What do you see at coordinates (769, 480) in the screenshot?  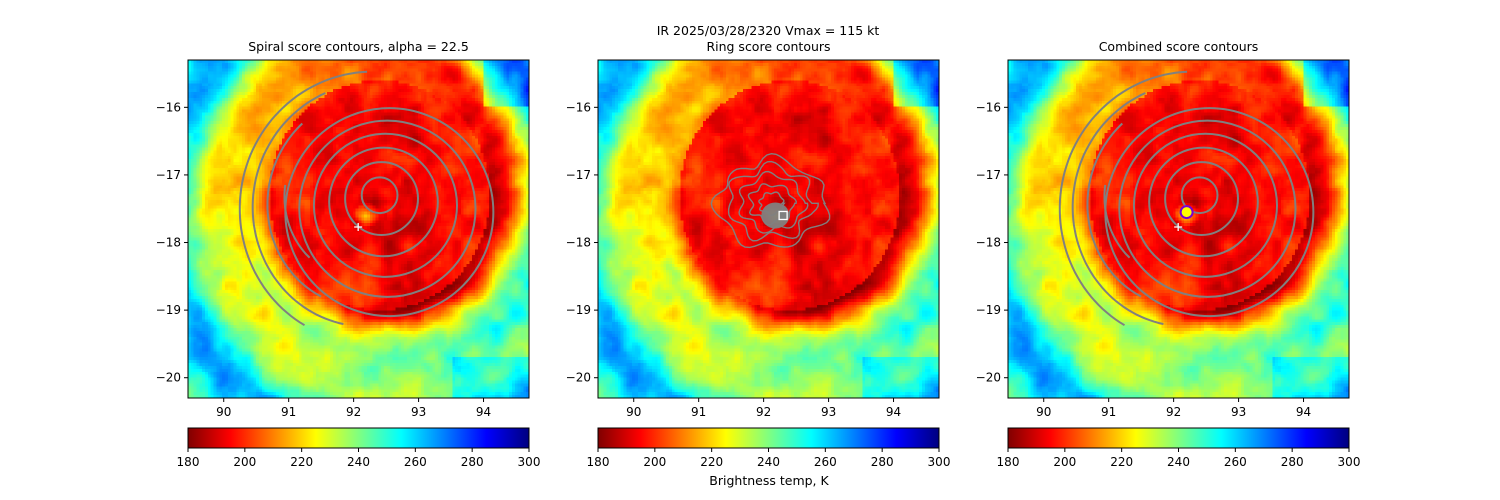 I see `colorbar-label: Brightness temp, K` at bounding box center [769, 480].